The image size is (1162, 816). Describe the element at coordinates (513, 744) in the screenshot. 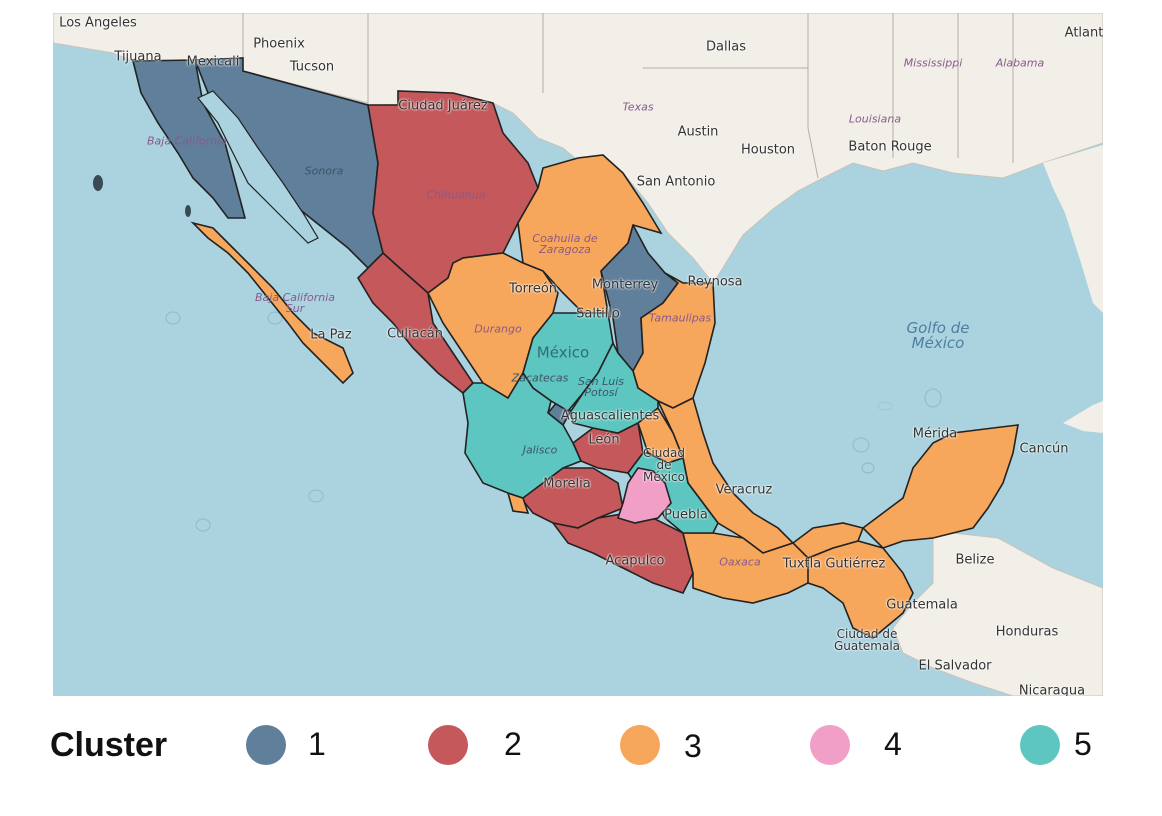

I see `legend-label: 2` at that location.